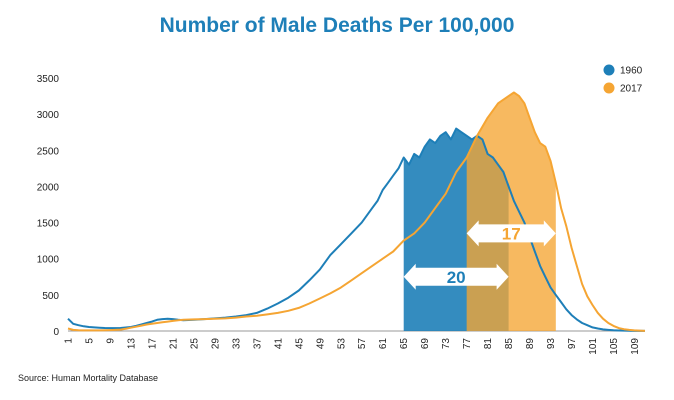  What do you see at coordinates (609, 88) in the screenshot?
I see `legend-marker-2017` at bounding box center [609, 88].